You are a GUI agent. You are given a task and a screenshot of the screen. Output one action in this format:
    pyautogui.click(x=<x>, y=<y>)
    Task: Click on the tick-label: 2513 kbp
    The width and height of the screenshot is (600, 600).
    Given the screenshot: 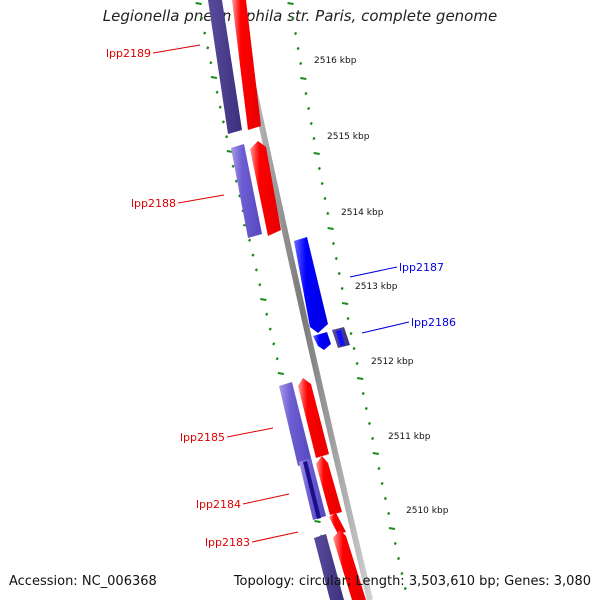 What is the action you would take?
    pyautogui.click(x=376, y=287)
    